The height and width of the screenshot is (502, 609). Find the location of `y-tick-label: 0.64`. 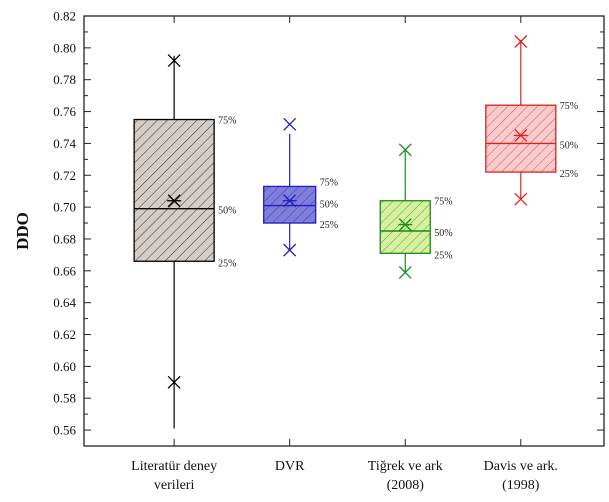

y-tick-label: 0.64 is located at coordinates (64, 302).